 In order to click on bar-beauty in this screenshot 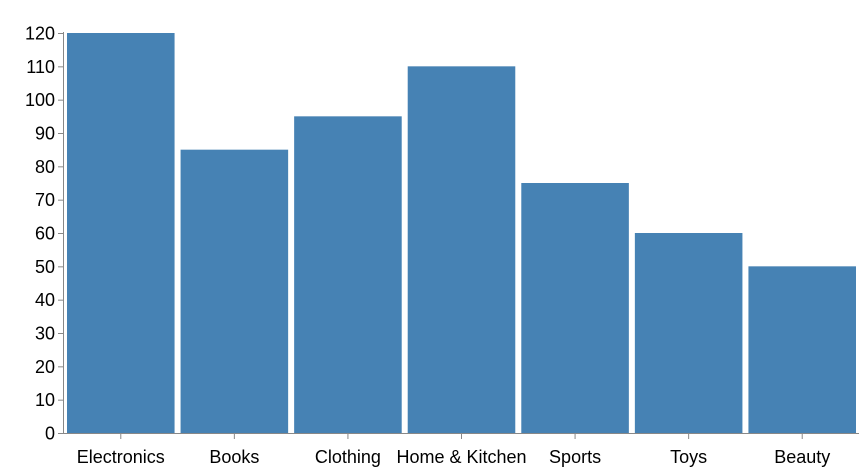, I will do `click(802, 349)`.